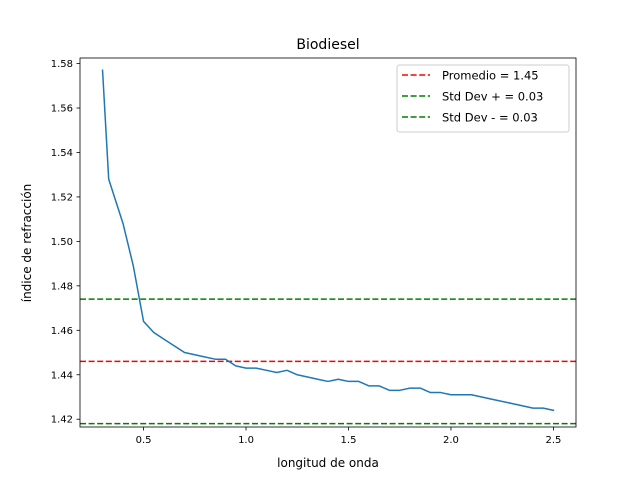  What do you see at coordinates (349, 440) in the screenshot?
I see `x-tick-label: 1.5` at bounding box center [349, 440].